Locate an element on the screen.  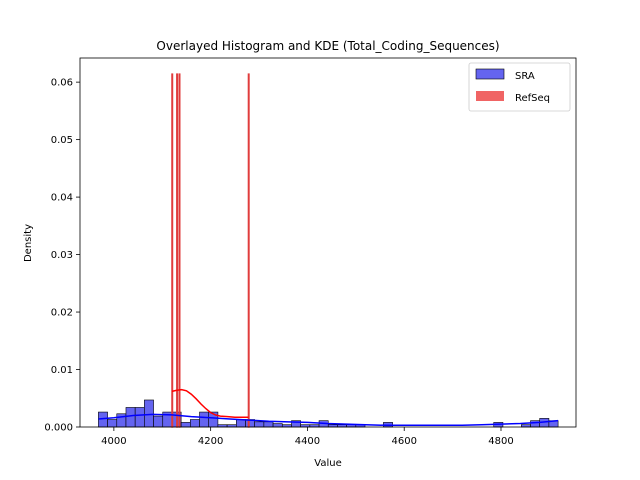
y-tick-label-4: 0.04 is located at coordinates (62, 198).